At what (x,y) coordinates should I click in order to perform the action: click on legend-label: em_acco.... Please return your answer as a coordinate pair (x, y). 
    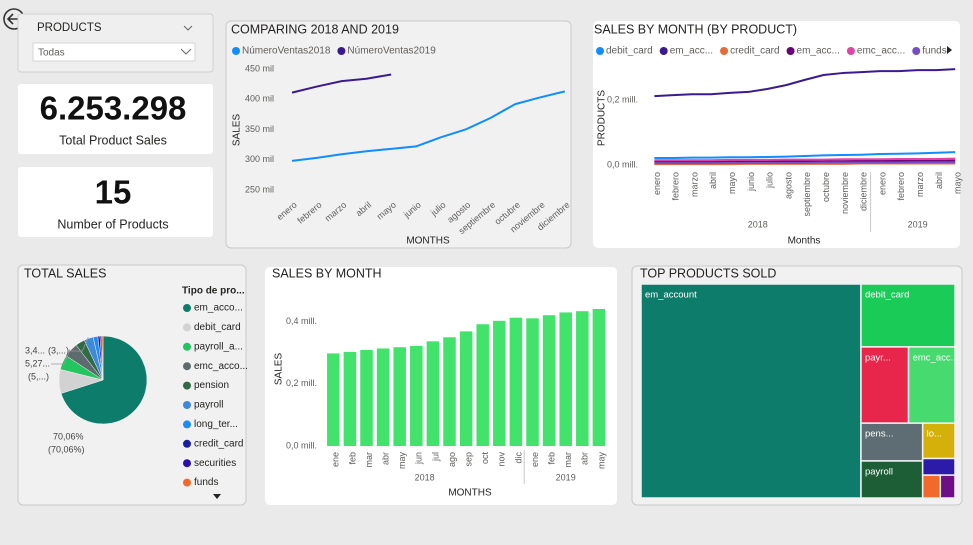
    Looking at the image, I should click on (218, 308).